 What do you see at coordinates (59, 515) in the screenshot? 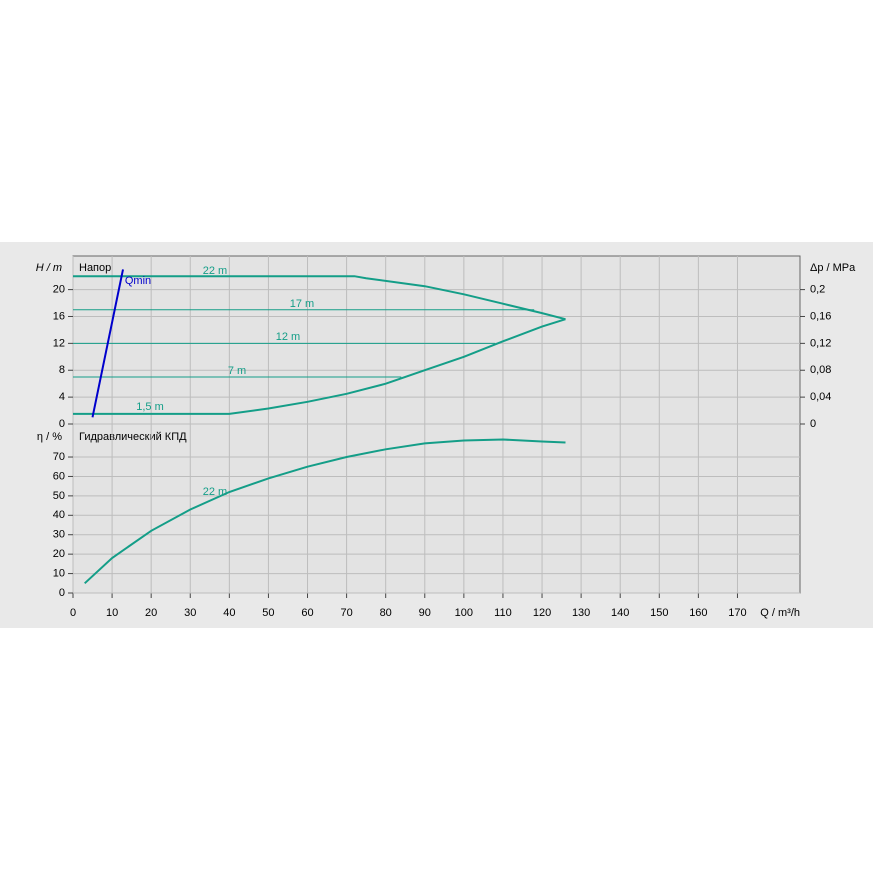
I see `y-tick-label: 40` at bounding box center [59, 515].